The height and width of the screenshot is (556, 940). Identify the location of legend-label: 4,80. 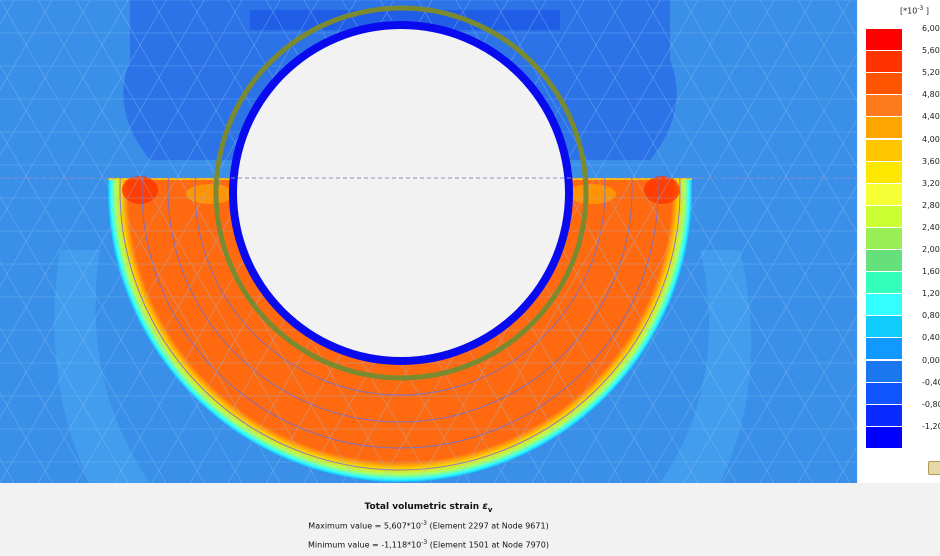
(931, 95).